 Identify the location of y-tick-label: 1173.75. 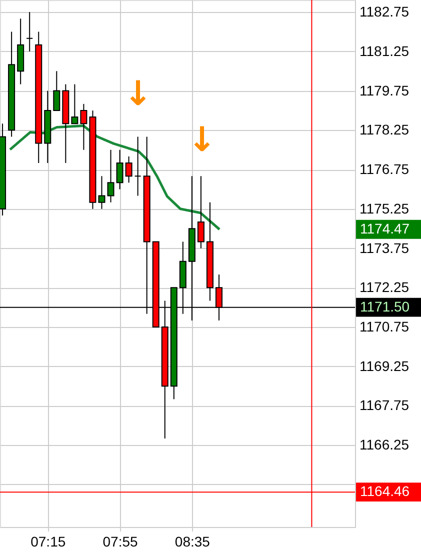
(385, 248).